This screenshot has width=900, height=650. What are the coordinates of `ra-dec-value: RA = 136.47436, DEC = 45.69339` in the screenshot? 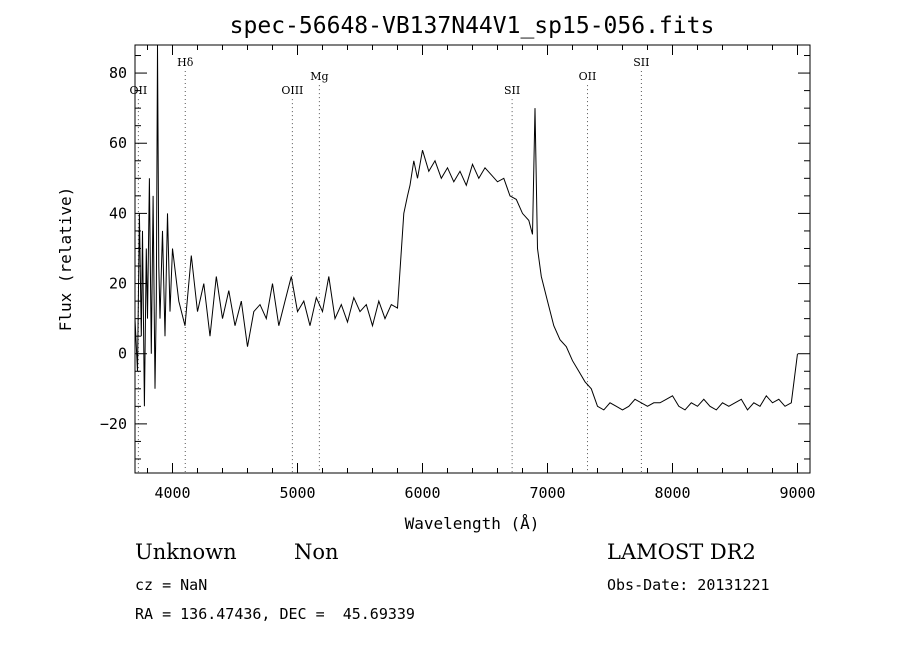 It's located at (275, 614).